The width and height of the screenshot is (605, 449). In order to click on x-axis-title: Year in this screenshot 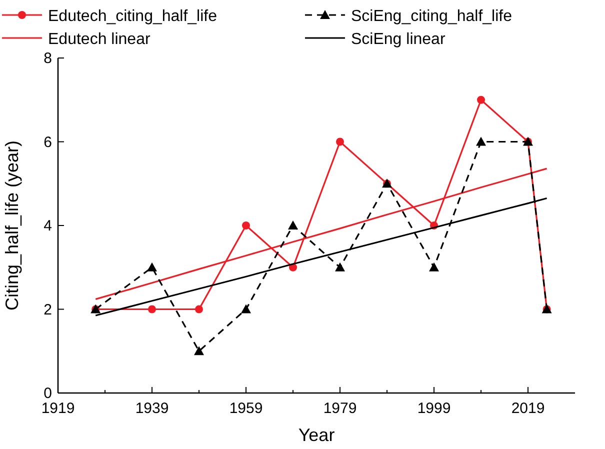, I will do `click(316, 435)`.